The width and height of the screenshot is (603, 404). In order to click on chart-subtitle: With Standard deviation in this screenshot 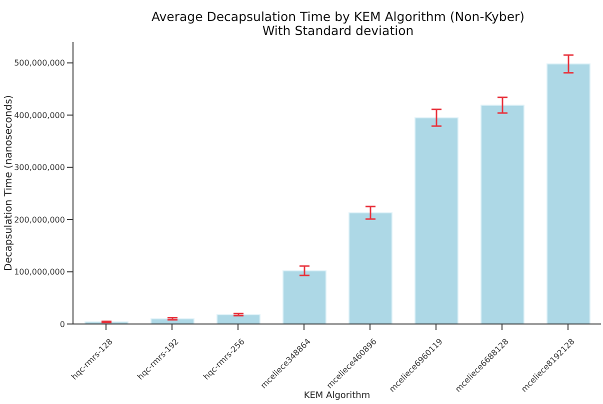, I will do `click(338, 30)`.